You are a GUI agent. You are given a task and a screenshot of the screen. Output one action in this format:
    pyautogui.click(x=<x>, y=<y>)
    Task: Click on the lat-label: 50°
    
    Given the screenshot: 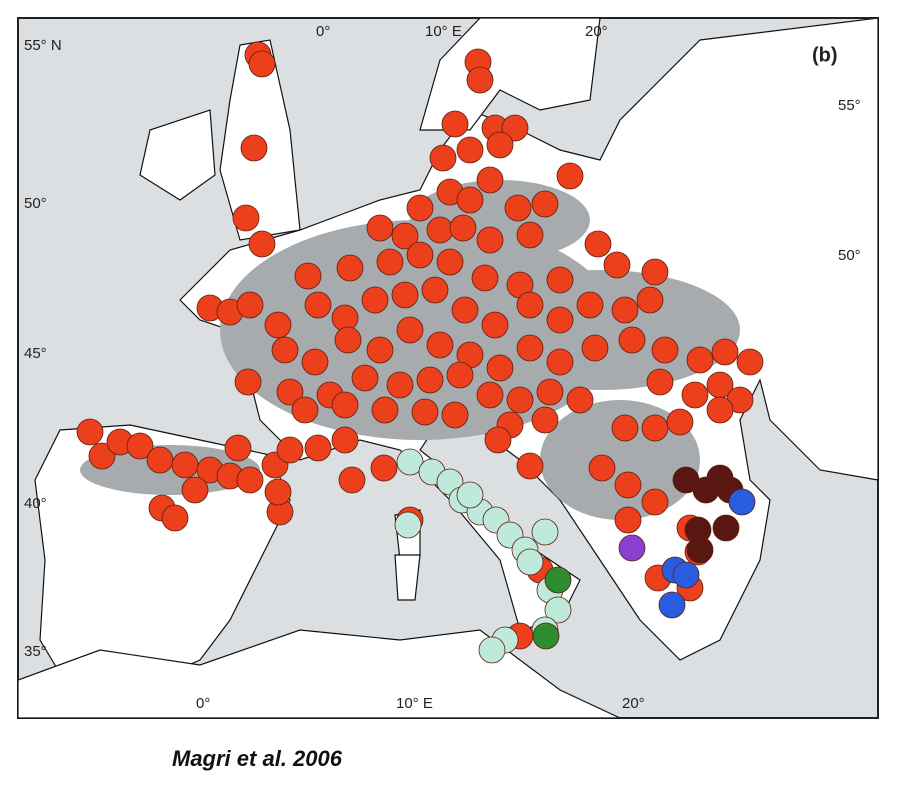 What is the action you would take?
    pyautogui.click(x=35, y=203)
    